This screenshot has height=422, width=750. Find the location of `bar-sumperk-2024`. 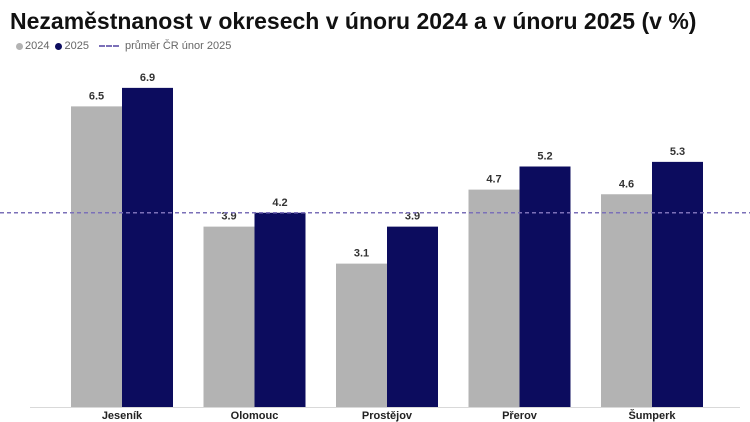

bar-sumperk-2024 is located at coordinates (626, 300).